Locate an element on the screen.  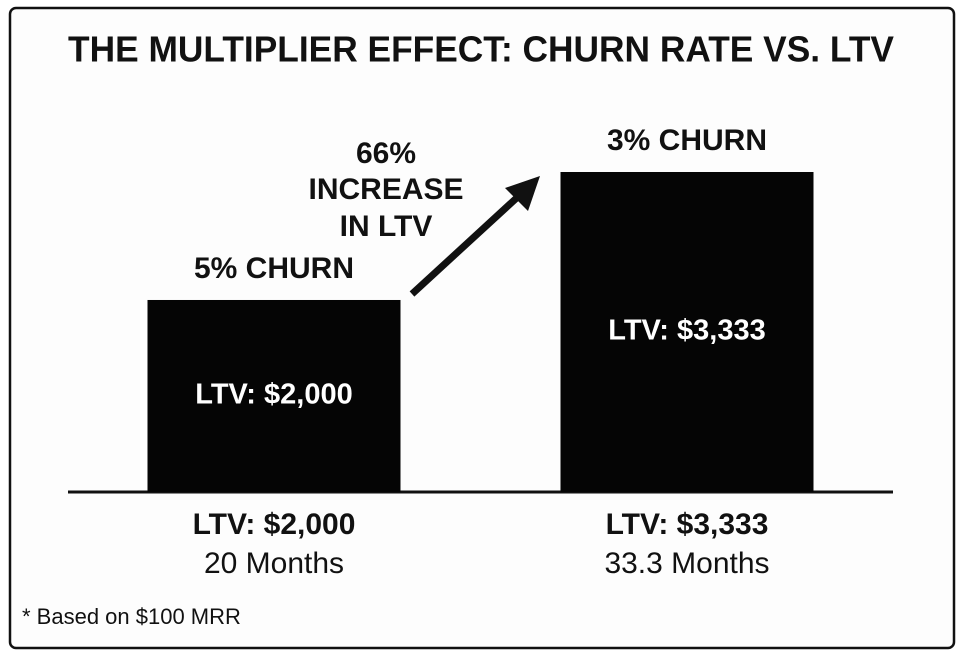
months-label: 33.3 Months is located at coordinates (686, 563).